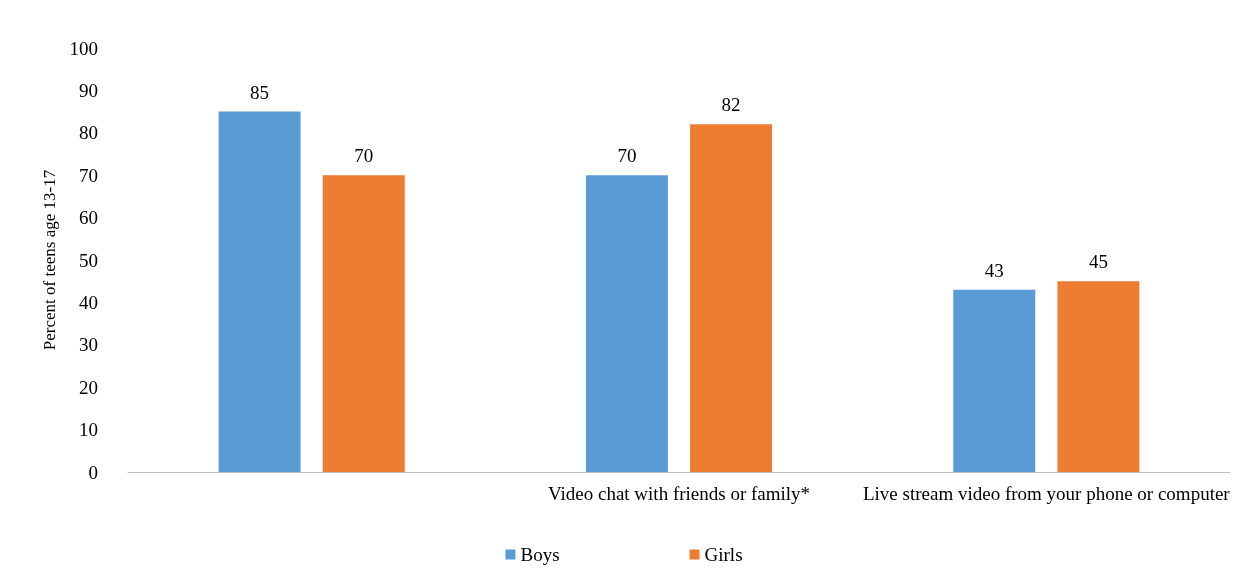 The width and height of the screenshot is (1248, 579). I want to click on y-tick-label: 0, so click(93, 472).